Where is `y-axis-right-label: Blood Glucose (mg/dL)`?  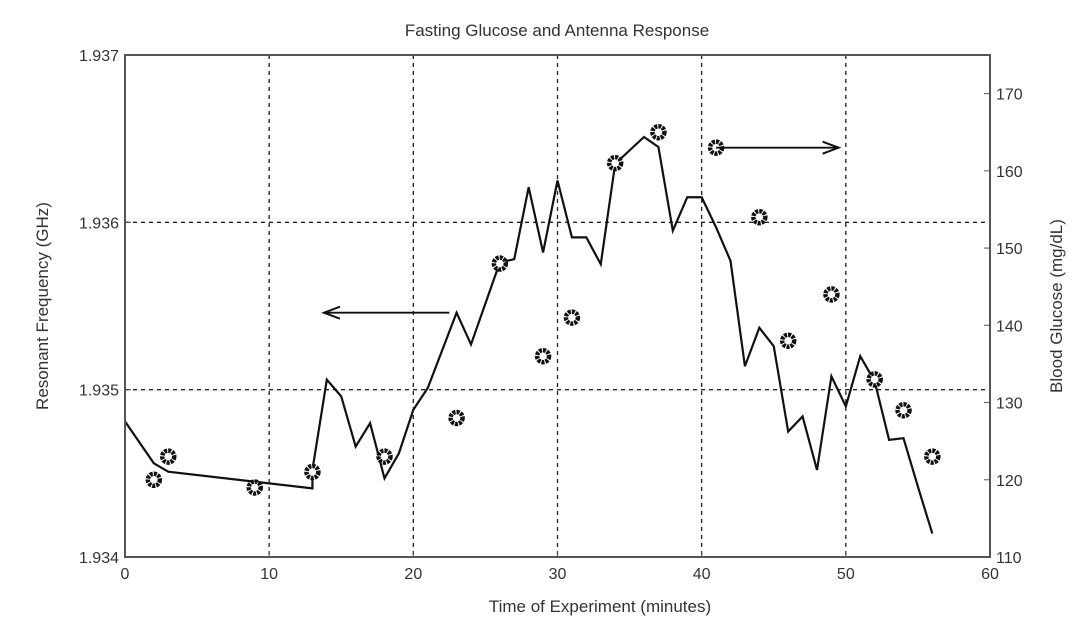 y-axis-right-label: Blood Glucose (mg/dL) is located at coordinates (1056, 306).